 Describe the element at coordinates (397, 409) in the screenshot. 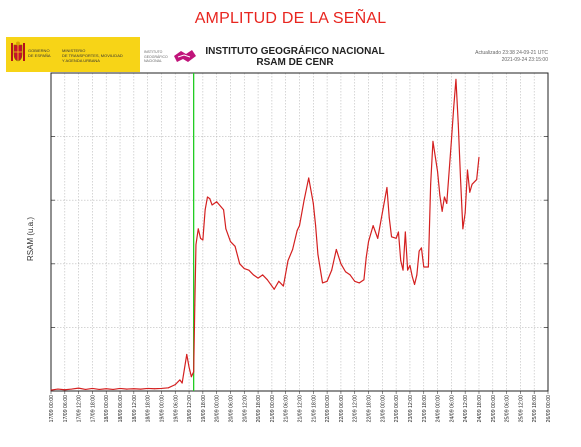

I see `x-tick-label: 23/09 06:00` at that location.